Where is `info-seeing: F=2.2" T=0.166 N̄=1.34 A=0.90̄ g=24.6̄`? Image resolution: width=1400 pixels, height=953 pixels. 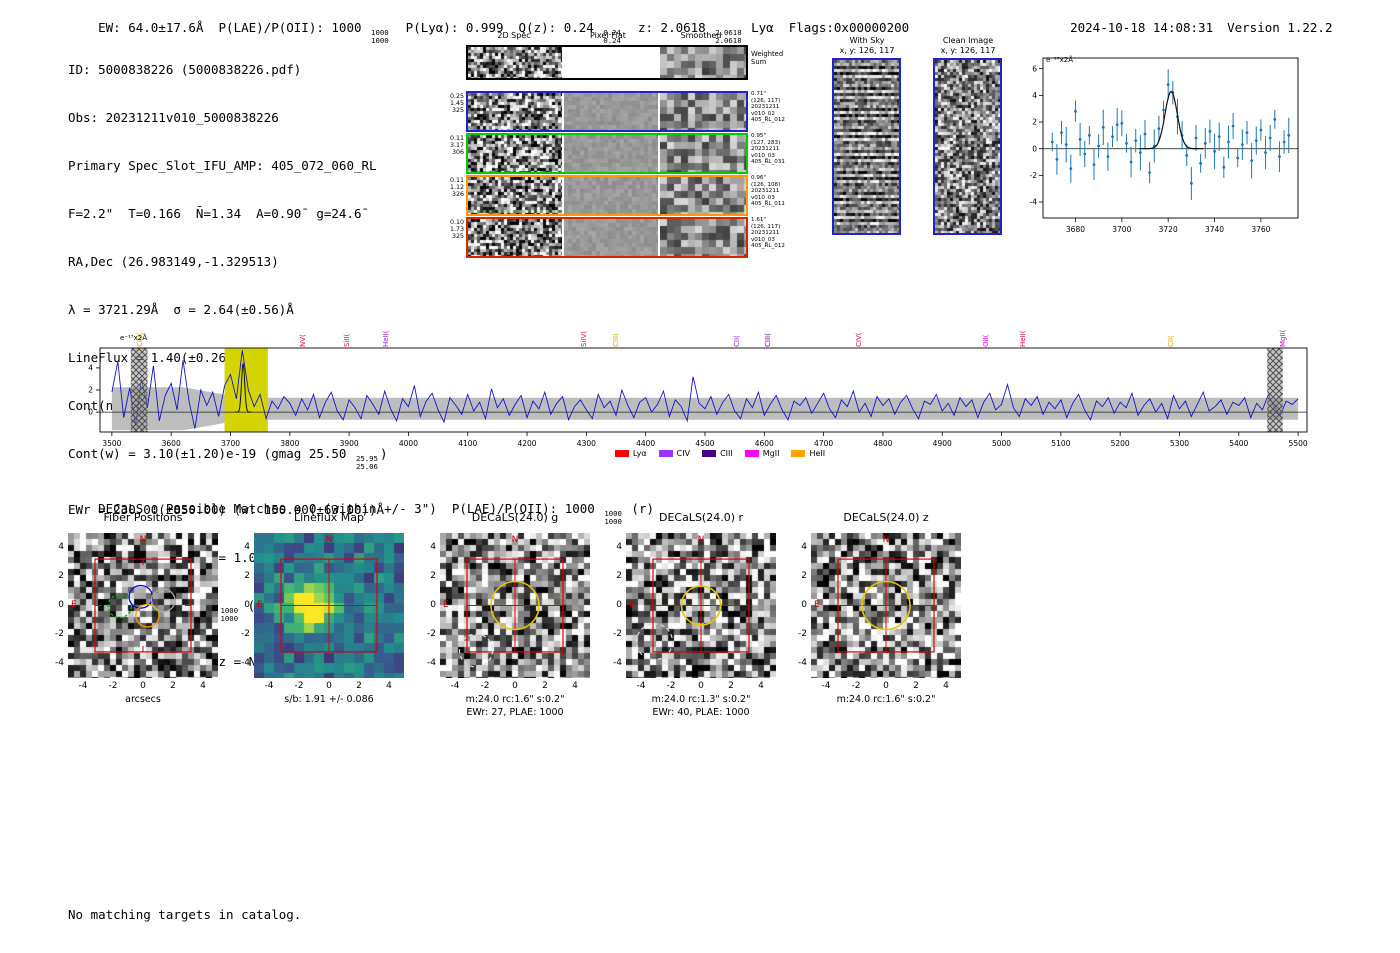 info-seeing: F=2.2" T=0.166 N̄=1.34 A=0.90̄ g=24.6̄ is located at coordinates (215, 213).